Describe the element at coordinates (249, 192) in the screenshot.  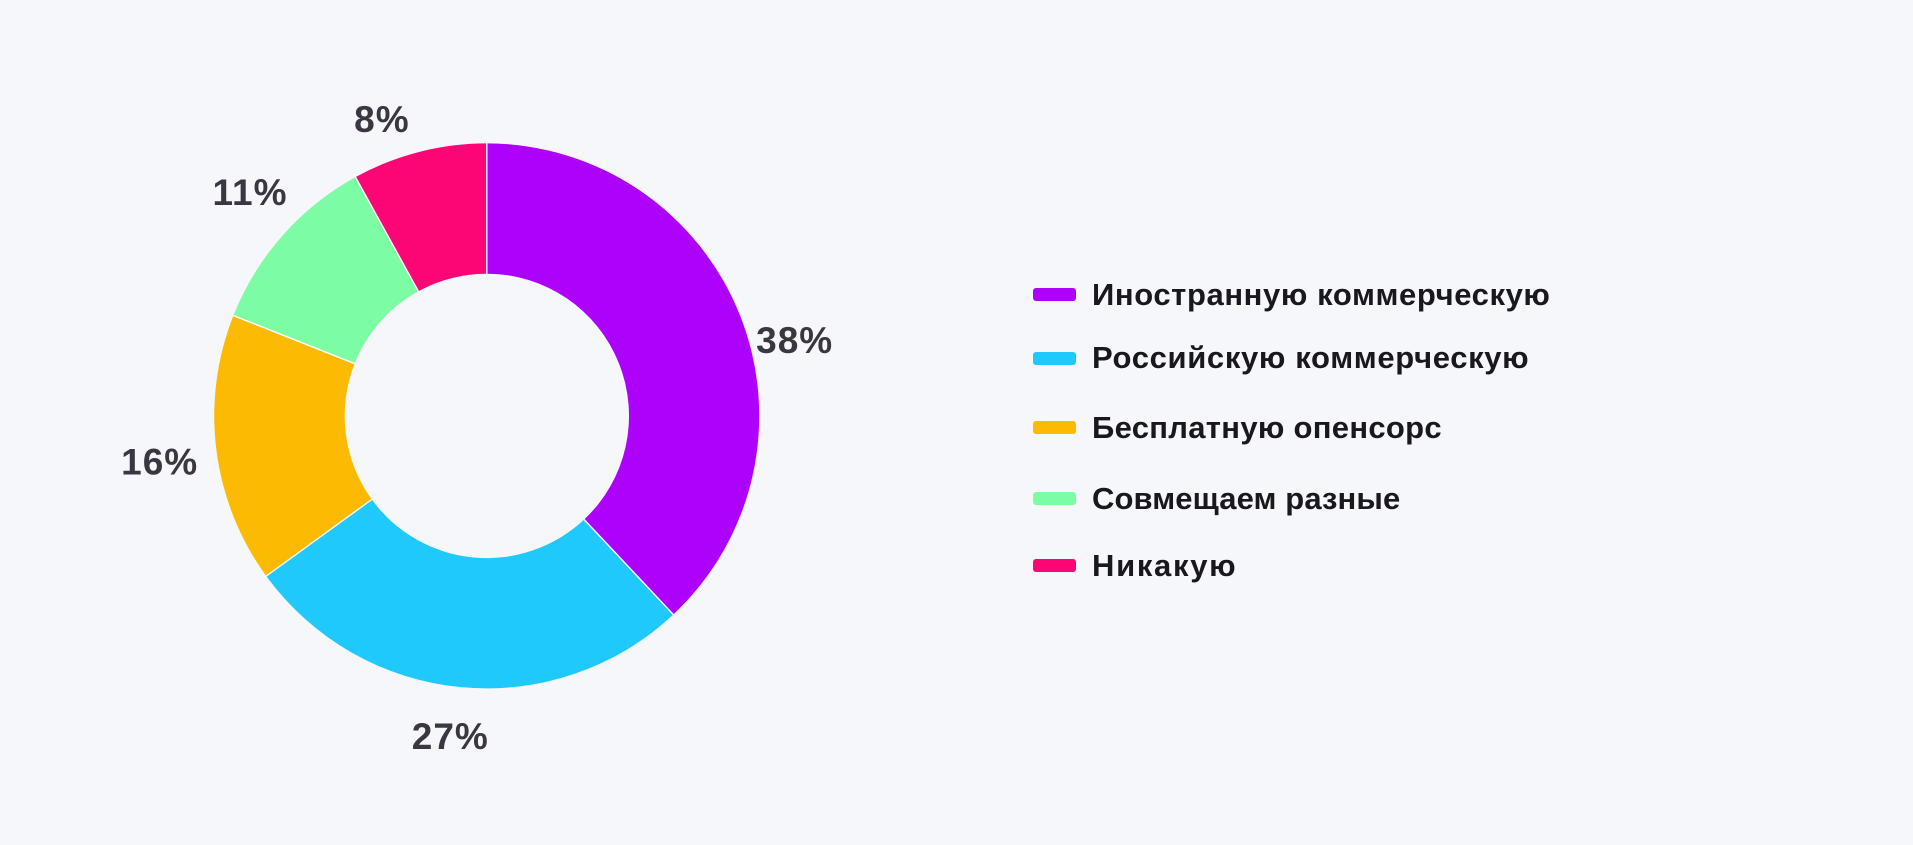
I see `svg-text: 11%` at that location.